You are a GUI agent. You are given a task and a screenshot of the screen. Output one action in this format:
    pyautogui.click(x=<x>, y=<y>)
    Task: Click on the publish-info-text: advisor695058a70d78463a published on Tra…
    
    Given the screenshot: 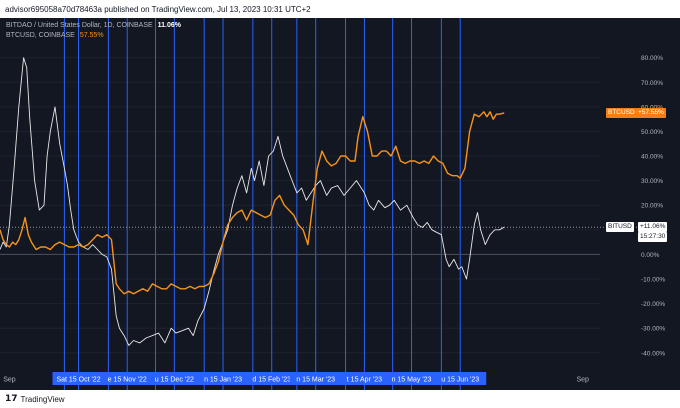 What is the action you would take?
    pyautogui.click(x=158, y=9)
    